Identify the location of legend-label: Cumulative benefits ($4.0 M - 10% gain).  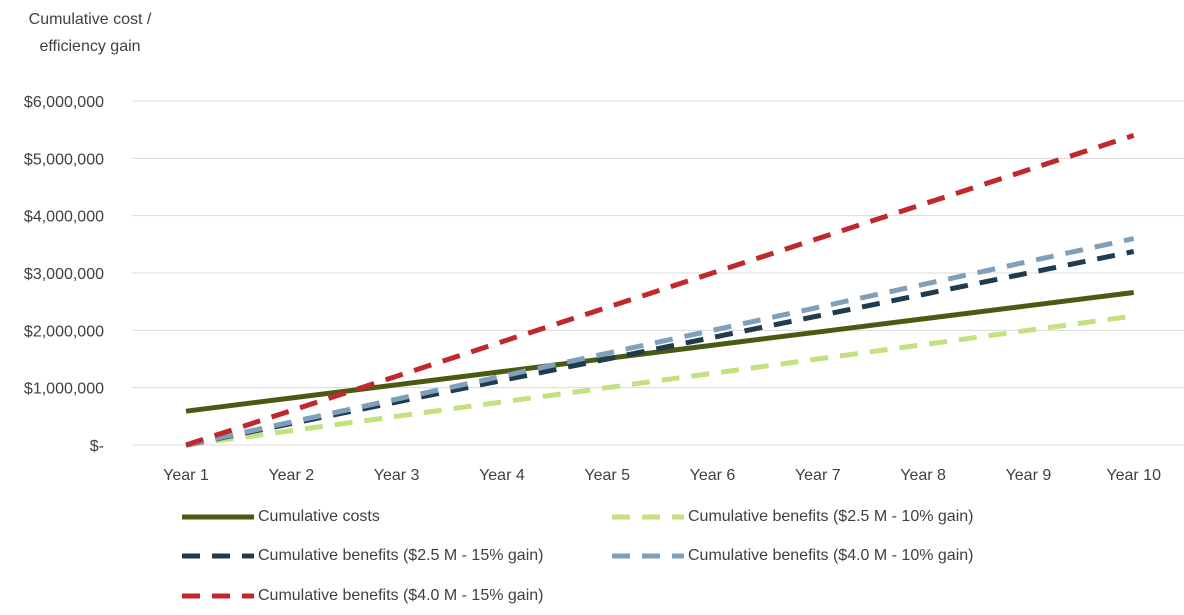
(831, 555).